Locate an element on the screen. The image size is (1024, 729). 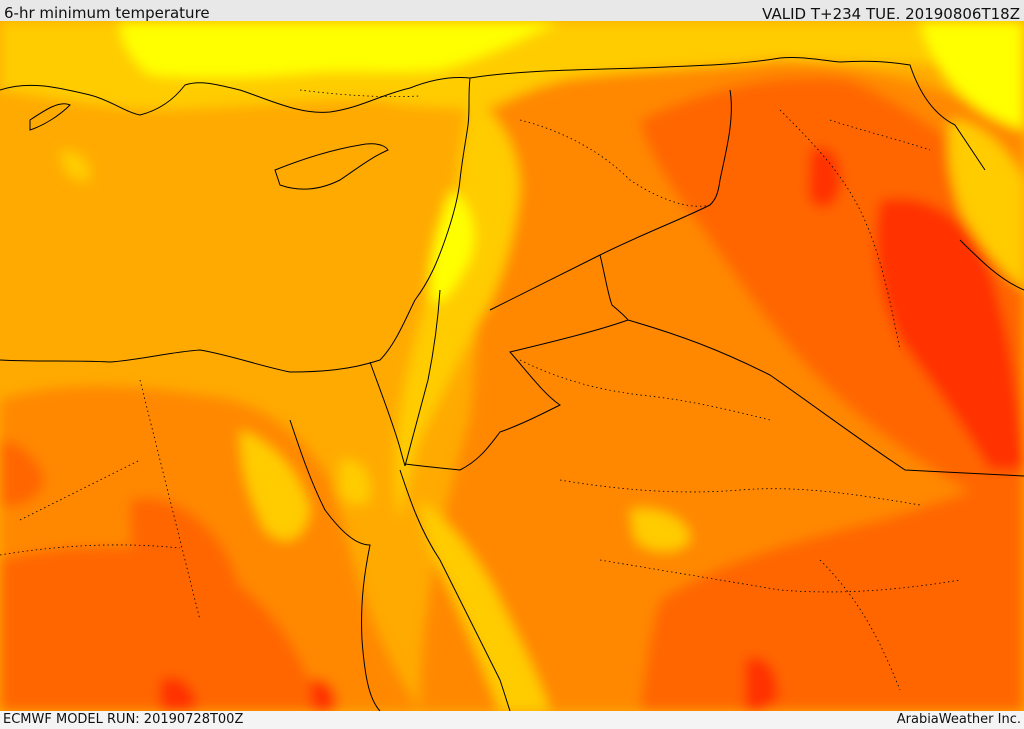
field-light-orange-levant is located at coordinates (457, 310).